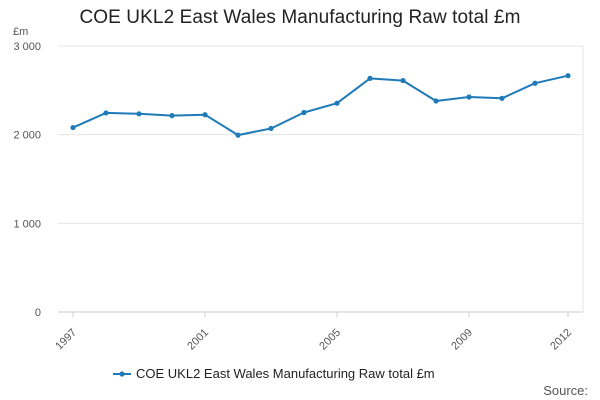  Describe the element at coordinates (330, 340) in the screenshot. I see `x-tick-label: 2005` at that location.